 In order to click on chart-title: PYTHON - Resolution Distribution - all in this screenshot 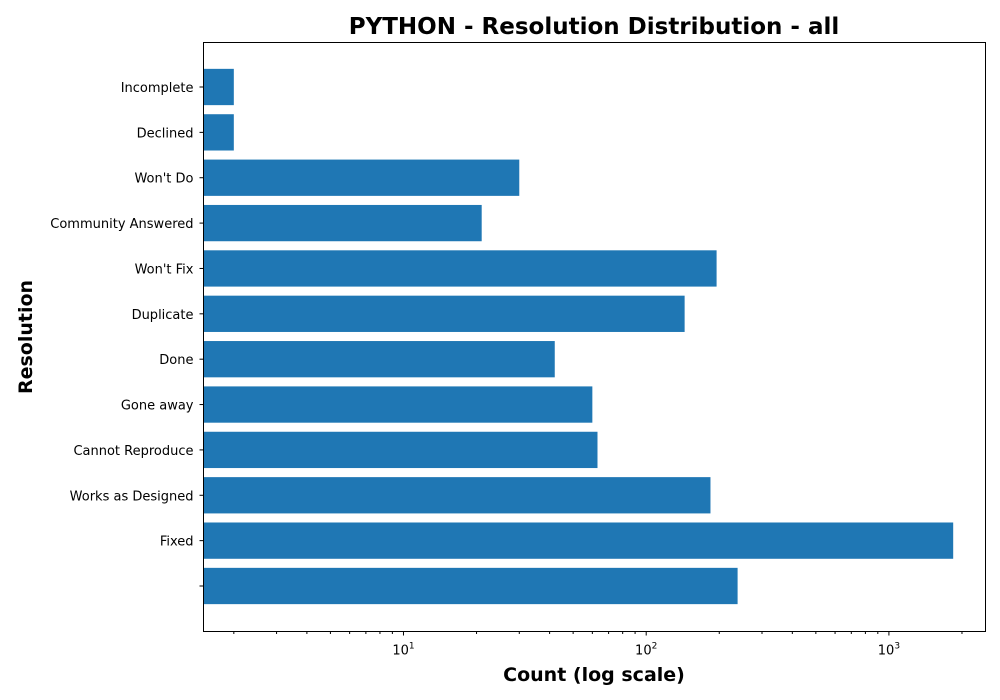, I will do `click(594, 27)`.